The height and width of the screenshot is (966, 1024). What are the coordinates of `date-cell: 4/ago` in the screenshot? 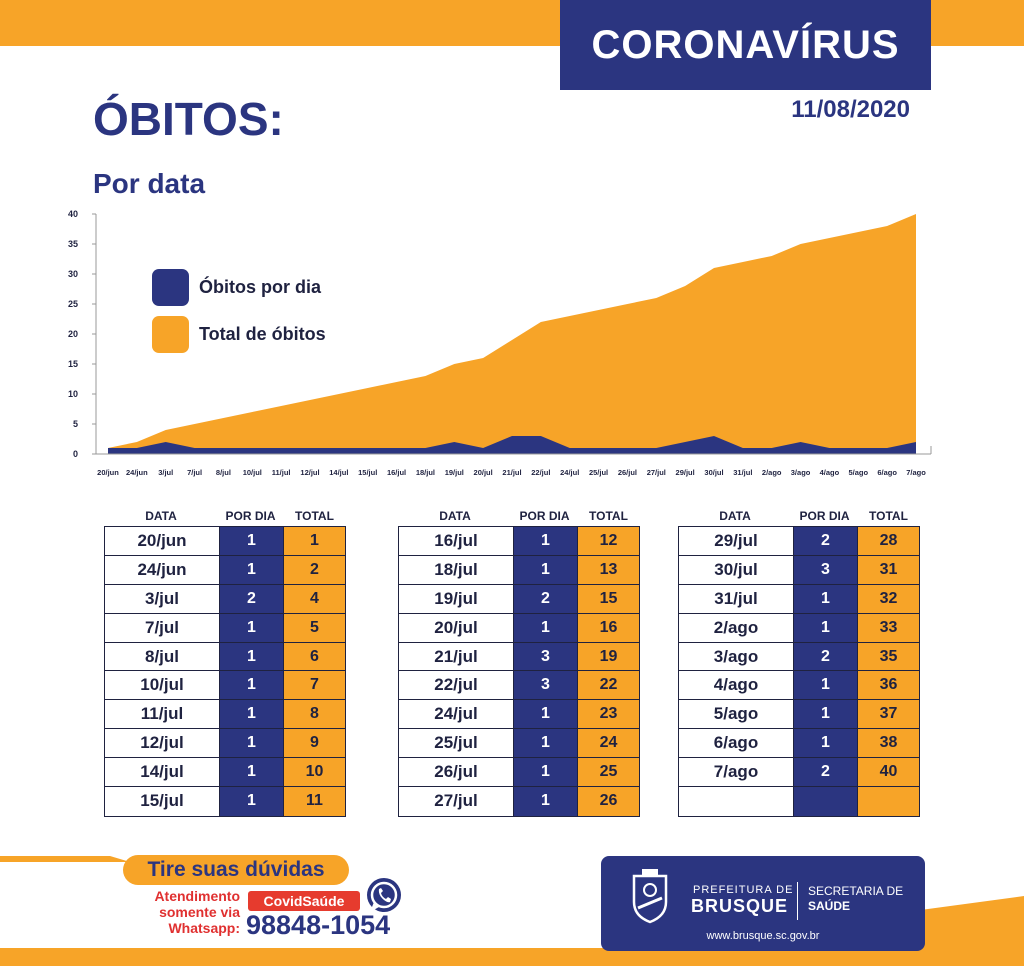 It's located at (736, 685).